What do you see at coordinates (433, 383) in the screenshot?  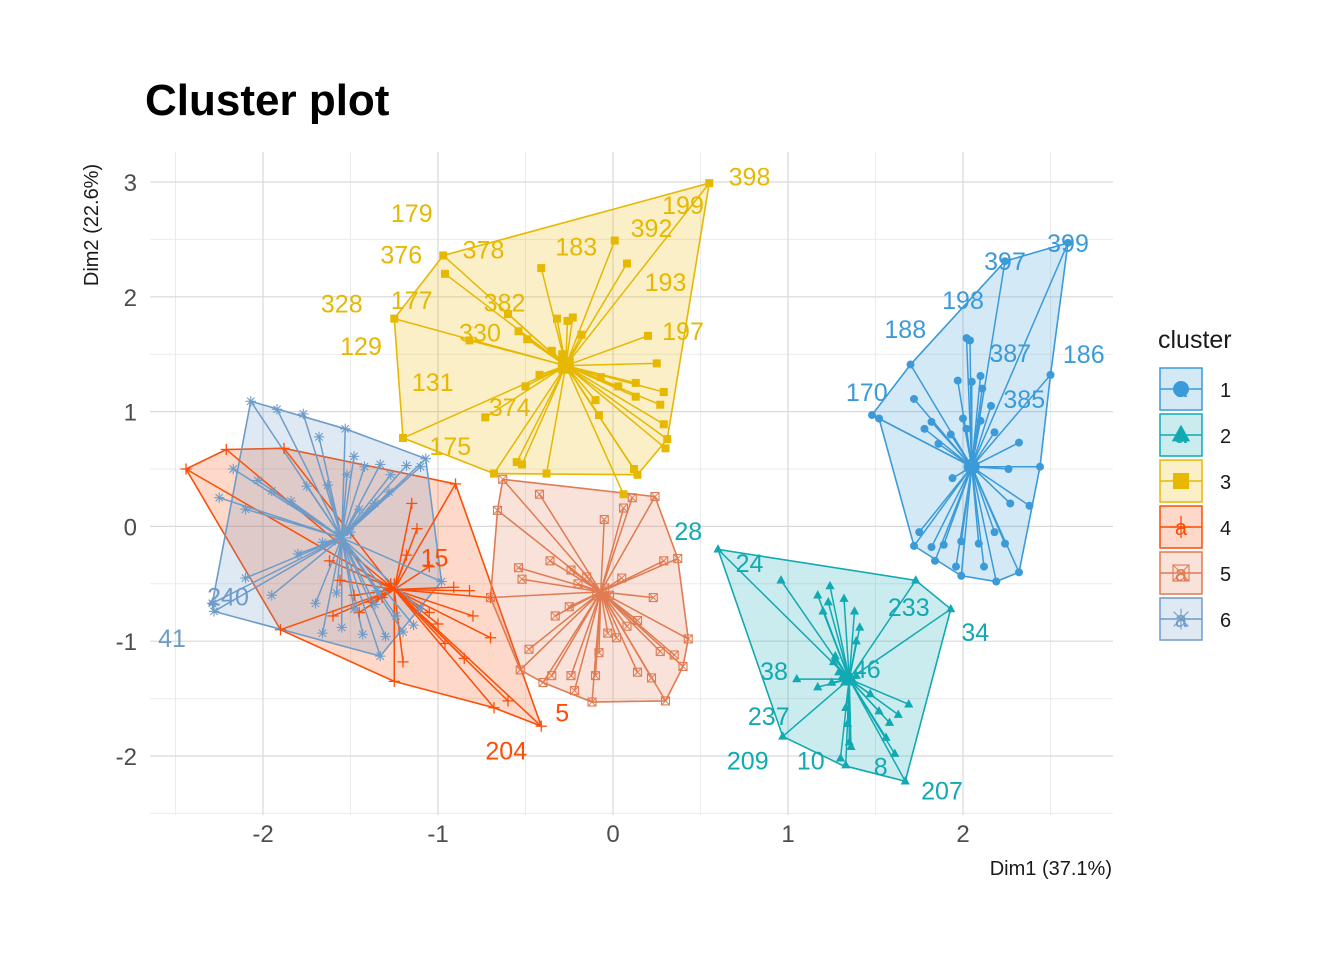 I see `point-label: 131` at bounding box center [433, 383].